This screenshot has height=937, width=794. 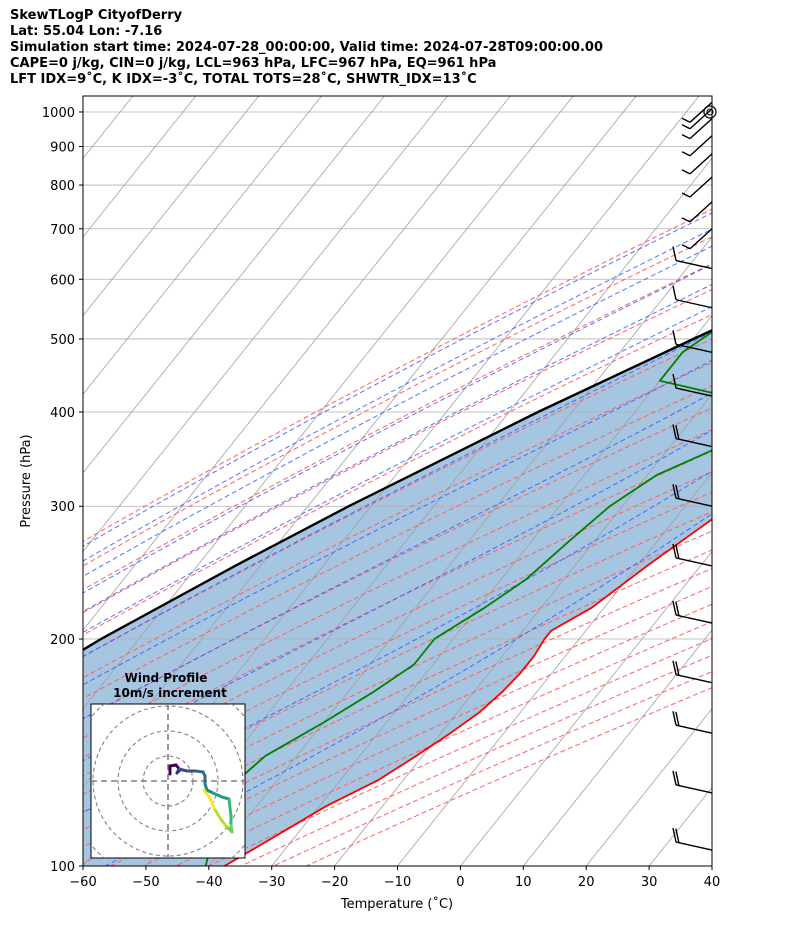 What do you see at coordinates (271, 882) in the screenshot?
I see `x-tick-label: −30` at bounding box center [271, 882].